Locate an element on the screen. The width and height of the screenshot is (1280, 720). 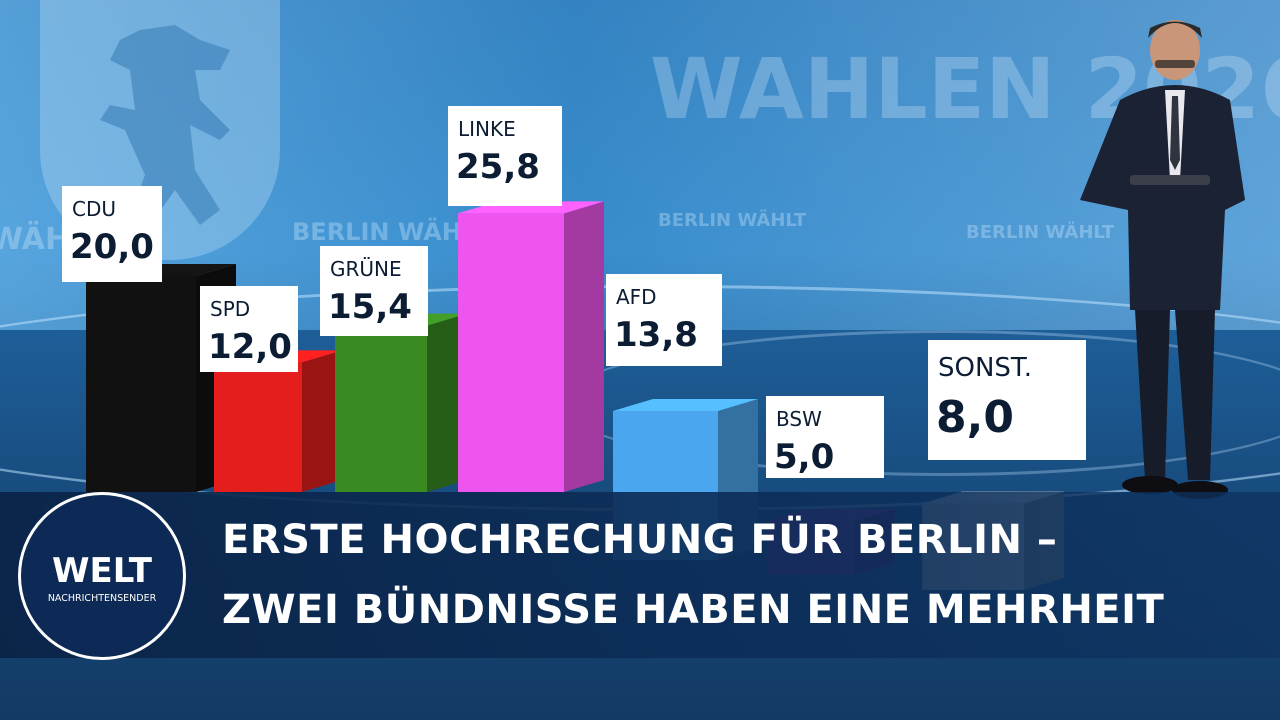
label-card: BSW 5,0 is located at coordinates (825, 437).